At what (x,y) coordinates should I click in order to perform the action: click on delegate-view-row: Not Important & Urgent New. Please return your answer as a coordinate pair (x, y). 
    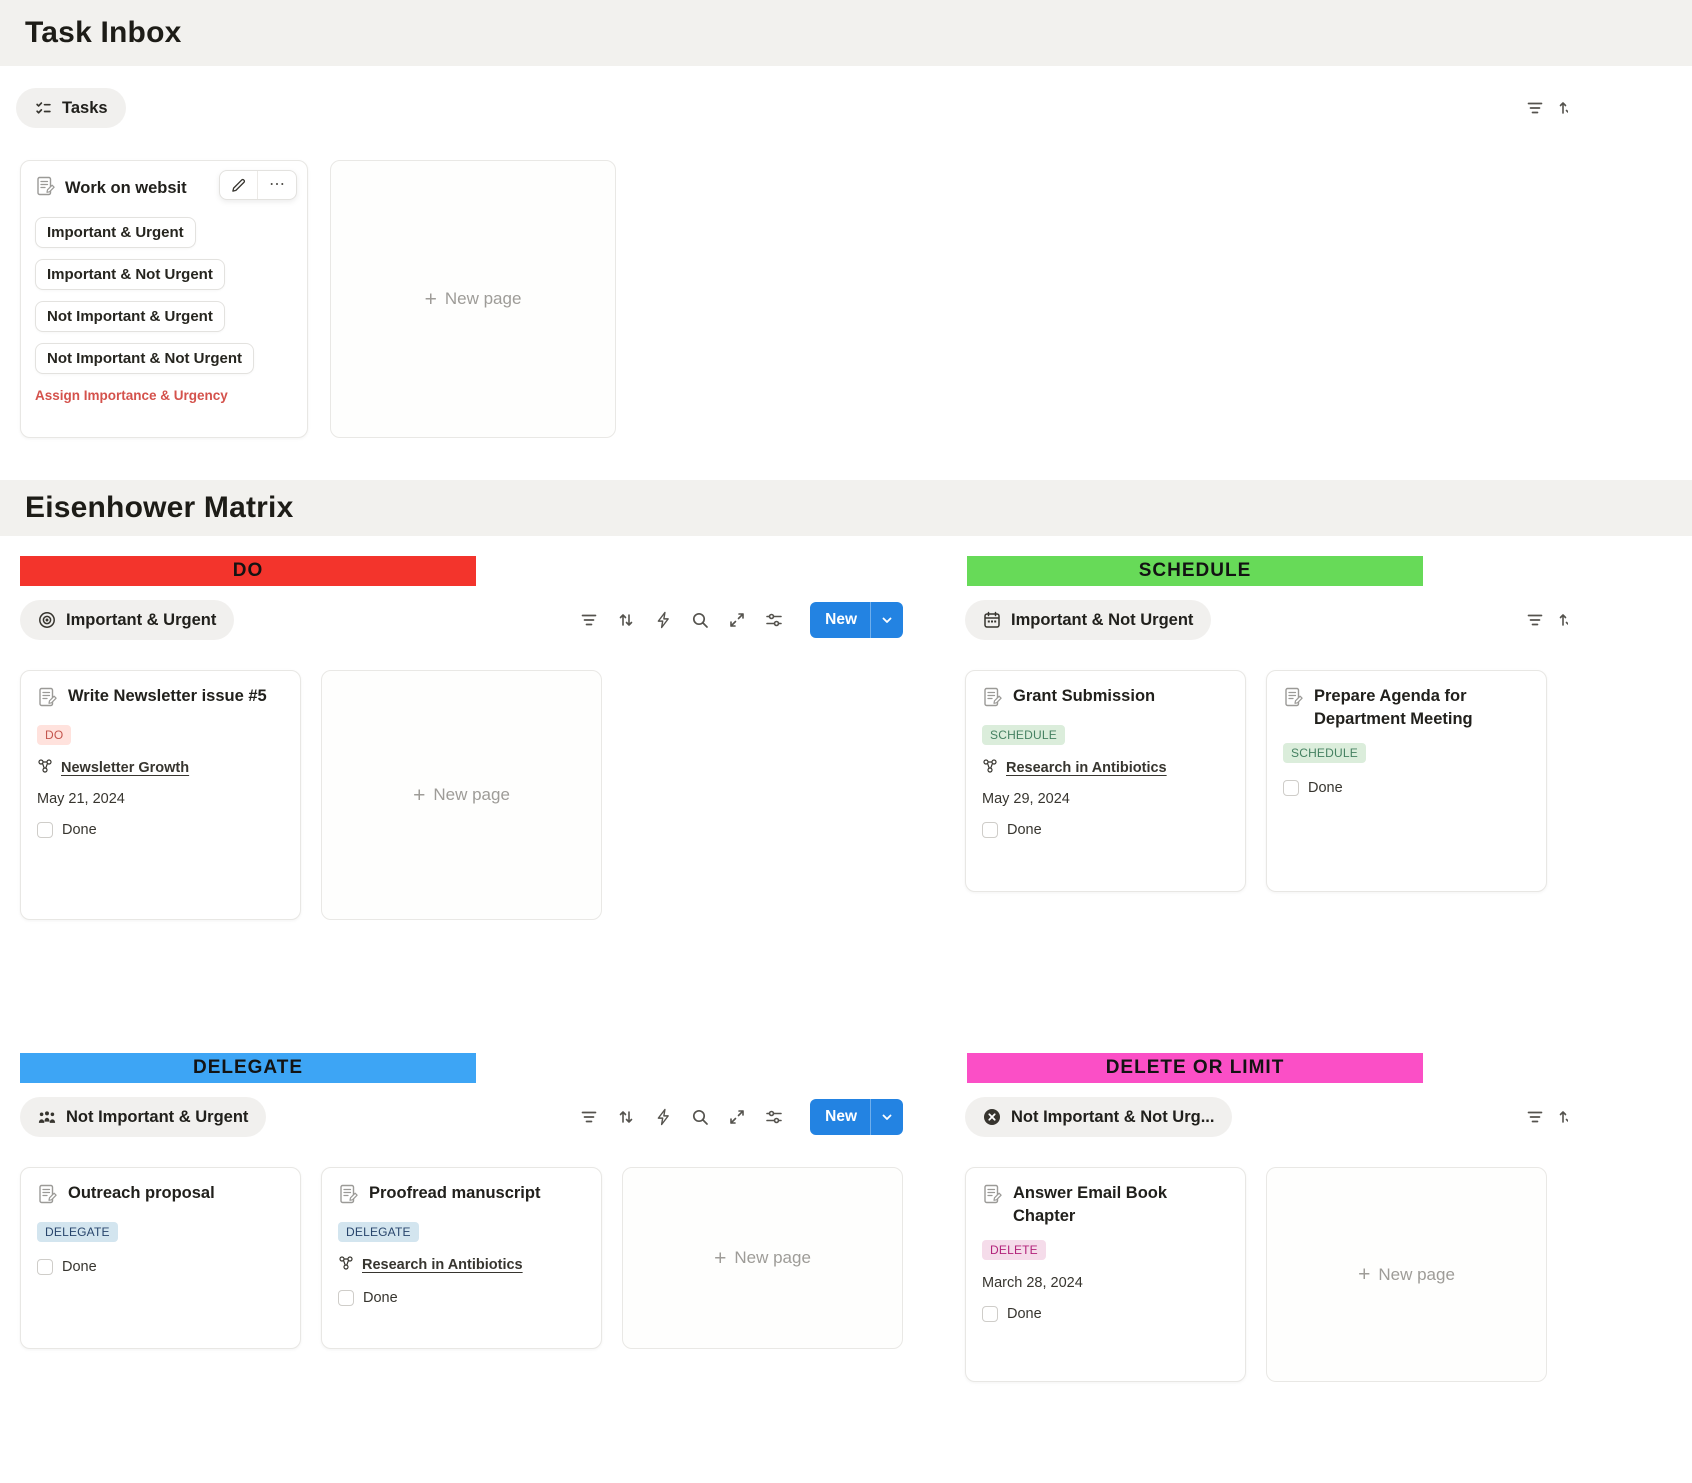
    Looking at the image, I should click on (461, 1117).